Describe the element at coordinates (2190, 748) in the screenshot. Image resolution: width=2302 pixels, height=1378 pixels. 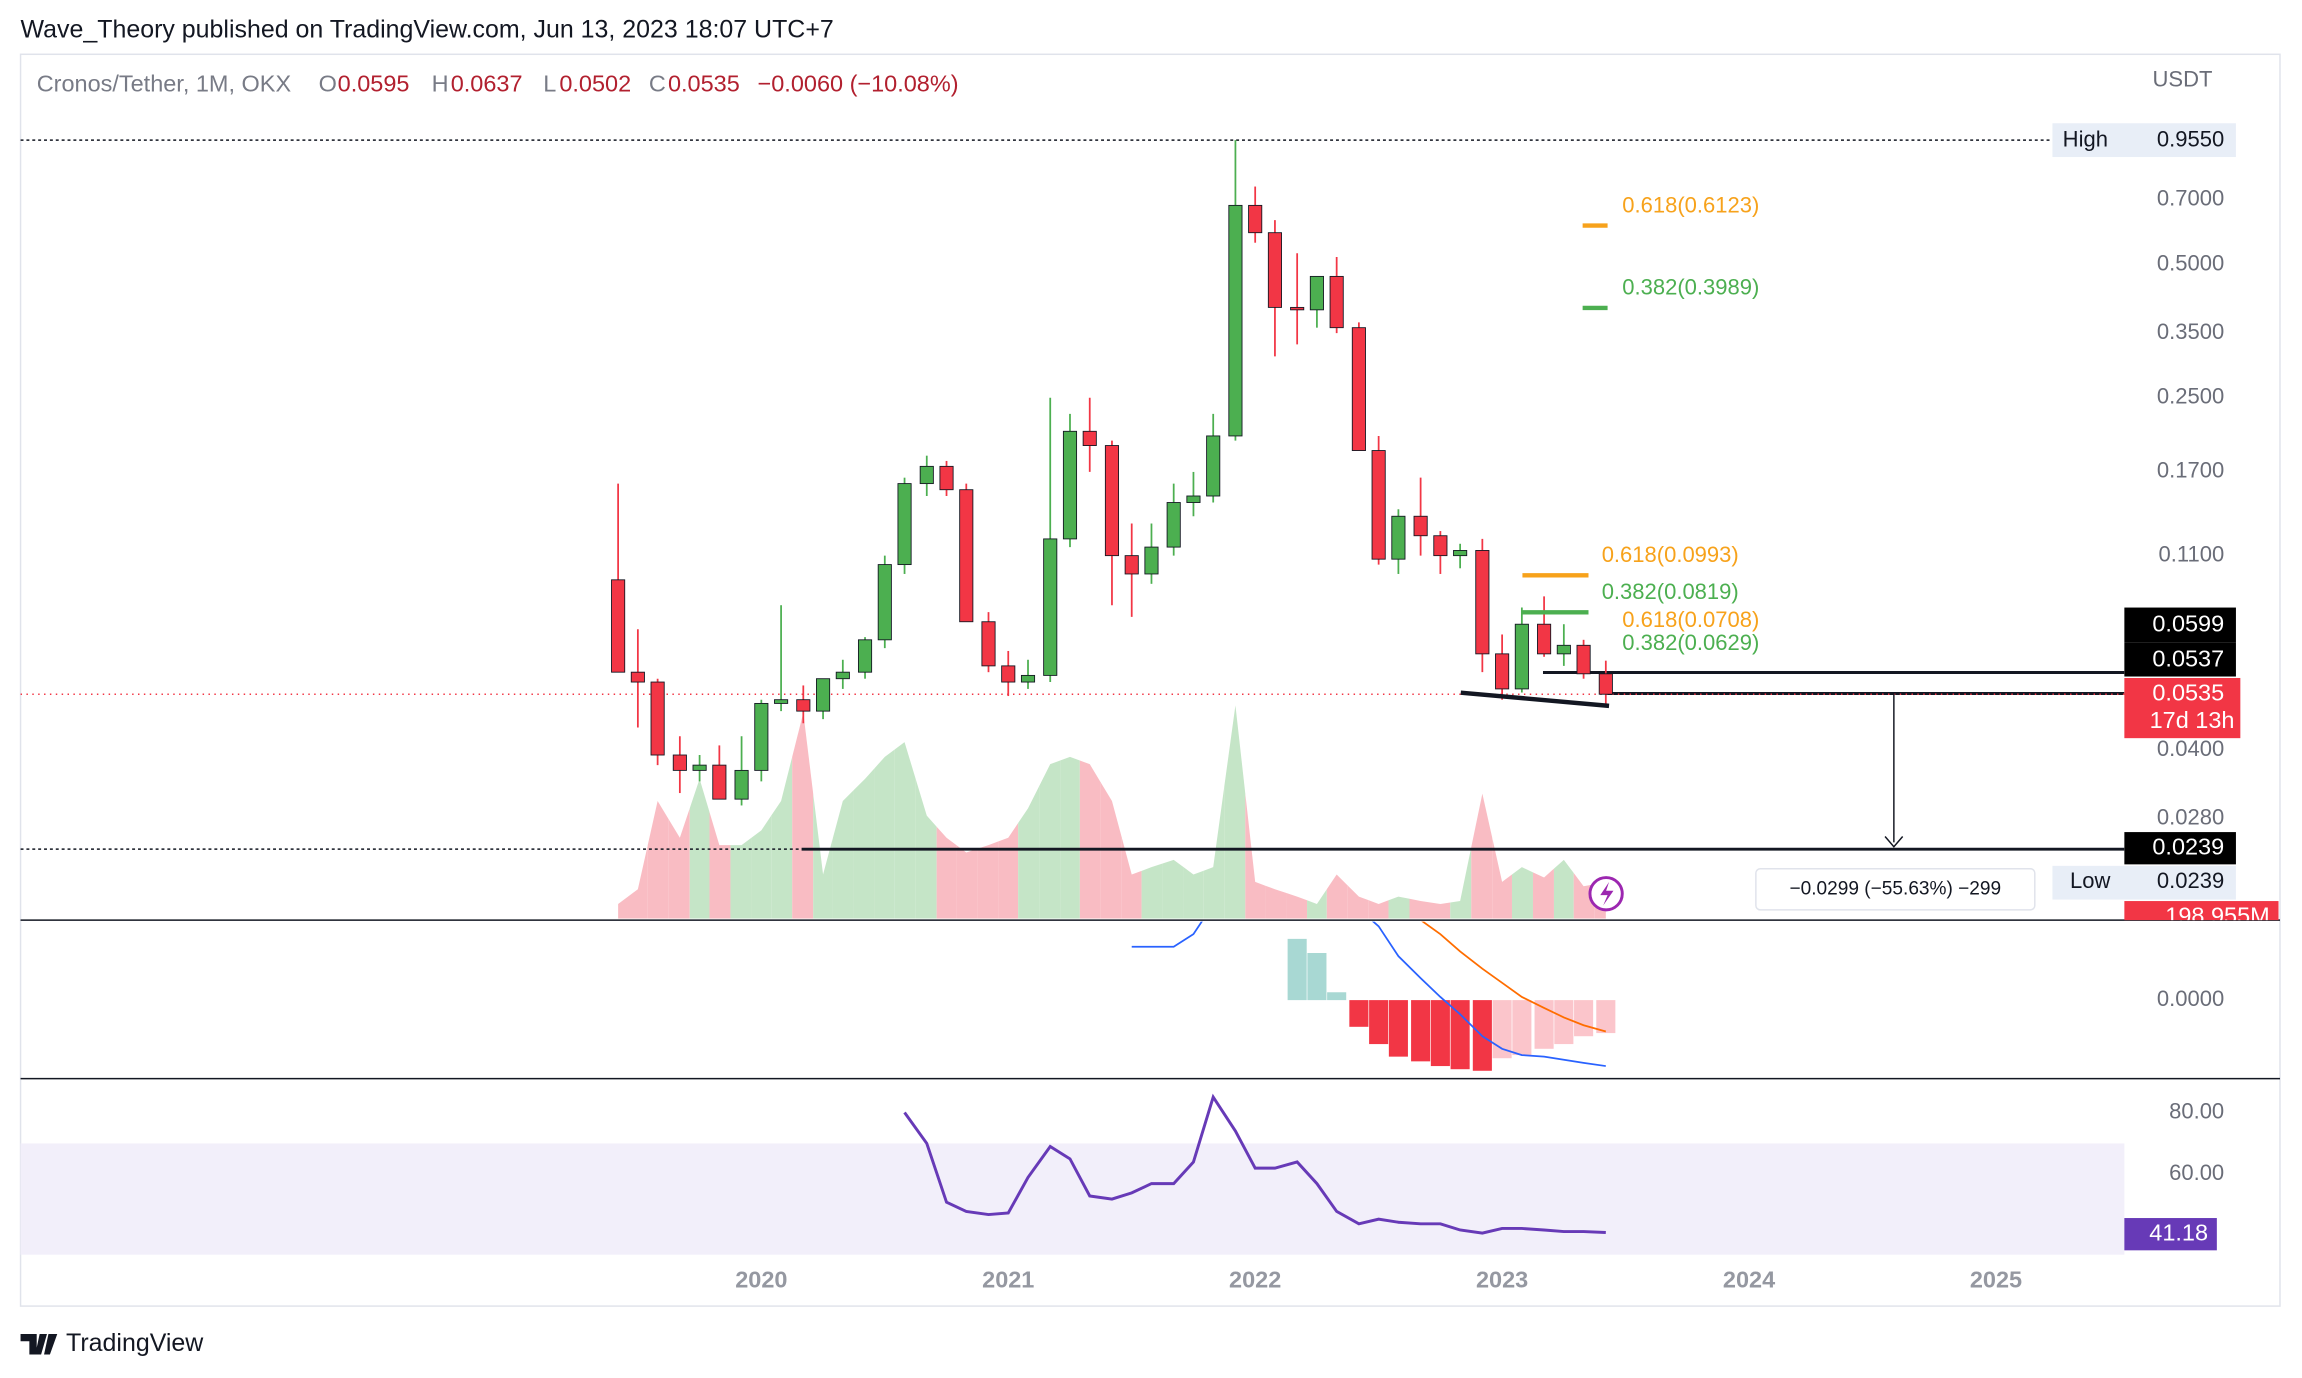
I see `y-tick-label: 0.0400` at that location.